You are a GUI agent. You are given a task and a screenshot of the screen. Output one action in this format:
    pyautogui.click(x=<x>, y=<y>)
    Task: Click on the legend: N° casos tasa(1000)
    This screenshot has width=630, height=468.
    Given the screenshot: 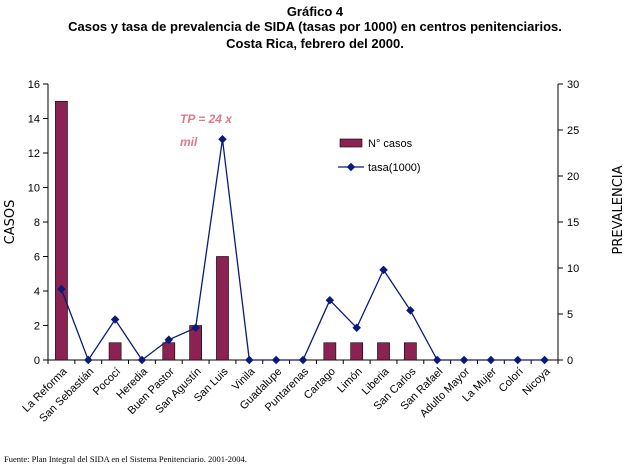 What is the action you would take?
    pyautogui.click(x=379, y=156)
    